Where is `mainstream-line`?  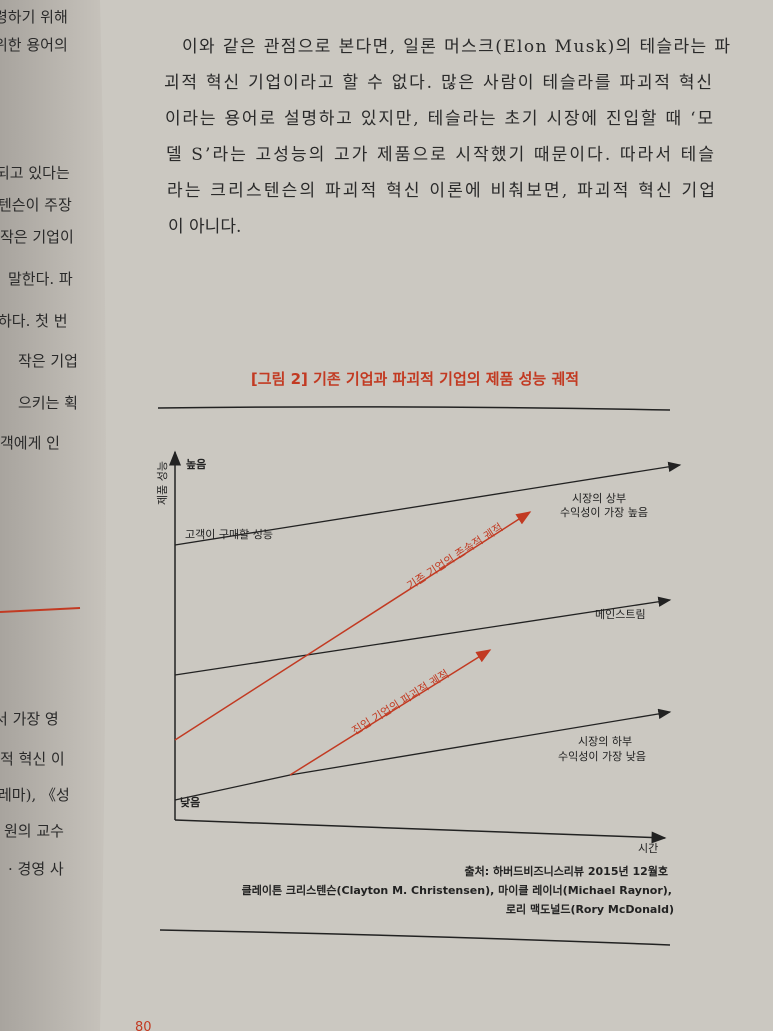 mainstream-line is located at coordinates (423, 636).